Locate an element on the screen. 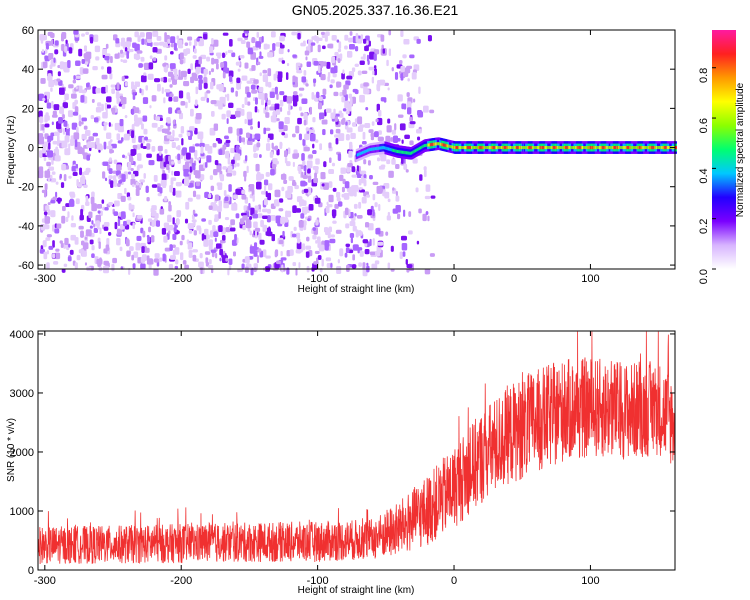 The width and height of the screenshot is (750, 600). y-tick-label: -60 is located at coordinates (26, 266).